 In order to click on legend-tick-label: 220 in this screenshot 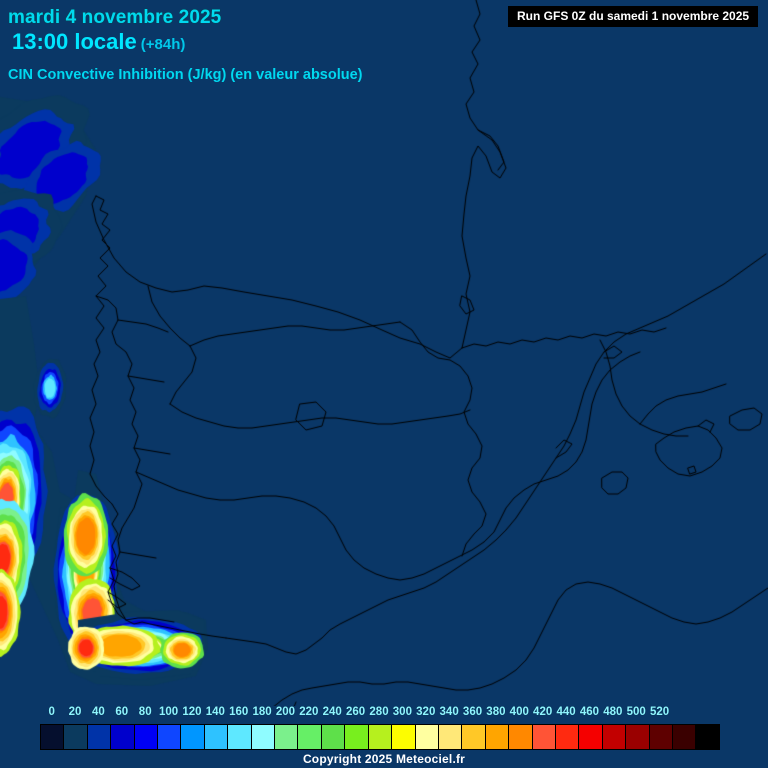, I will do `click(309, 712)`.